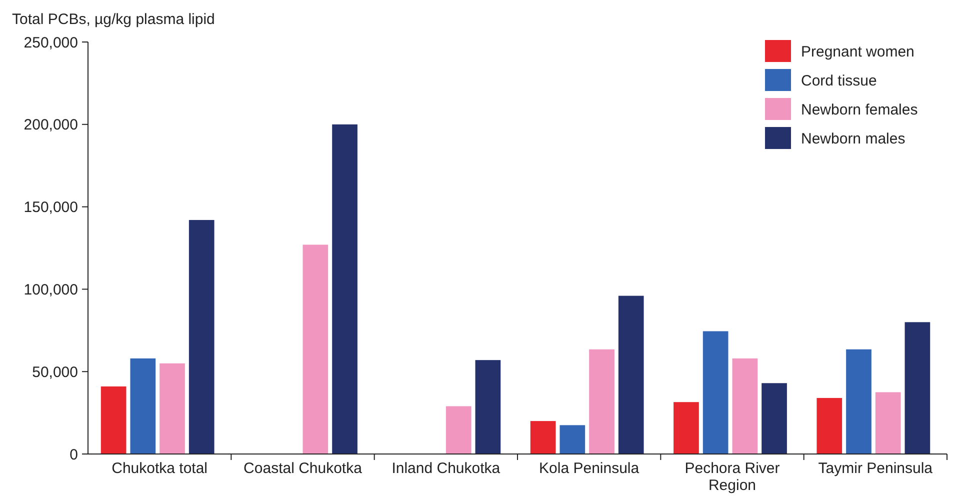 Image resolution: width=955 pixels, height=499 pixels. What do you see at coordinates (51, 289) in the screenshot?
I see `y-tick-label: 100,000` at bounding box center [51, 289].